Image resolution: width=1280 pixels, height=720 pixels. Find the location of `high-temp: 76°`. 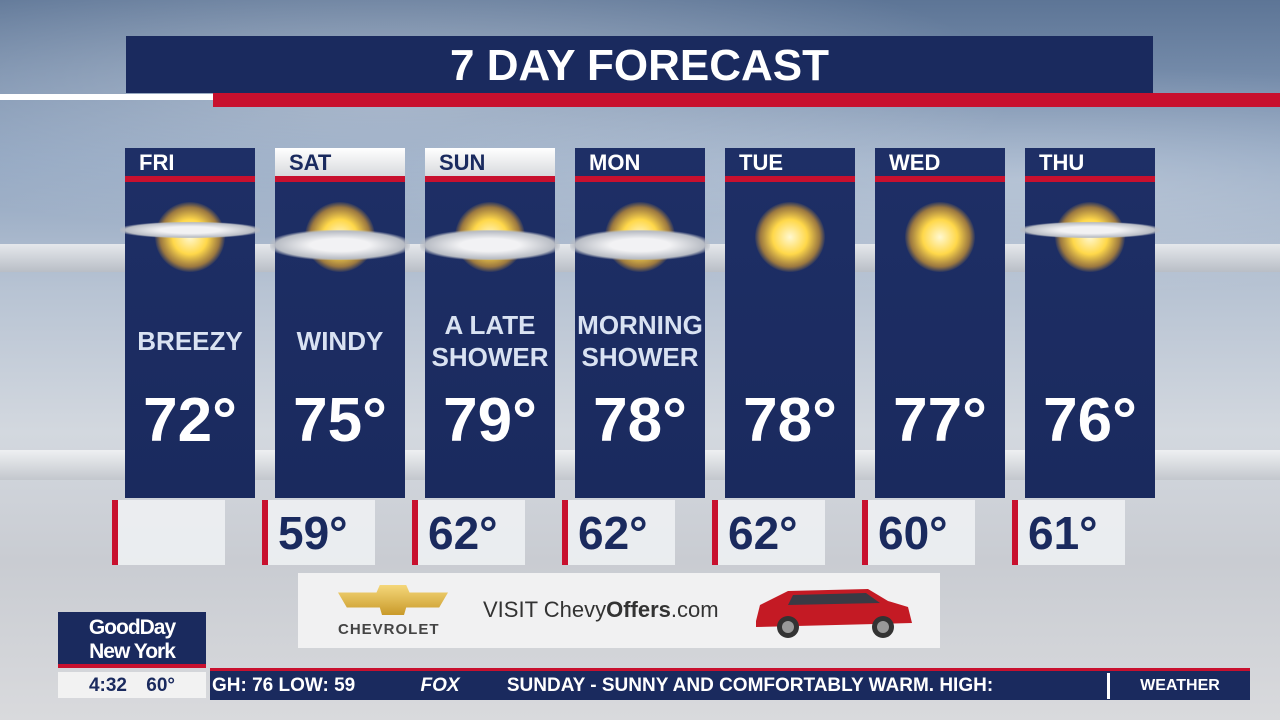

high-temp: 76° is located at coordinates (1090, 420).